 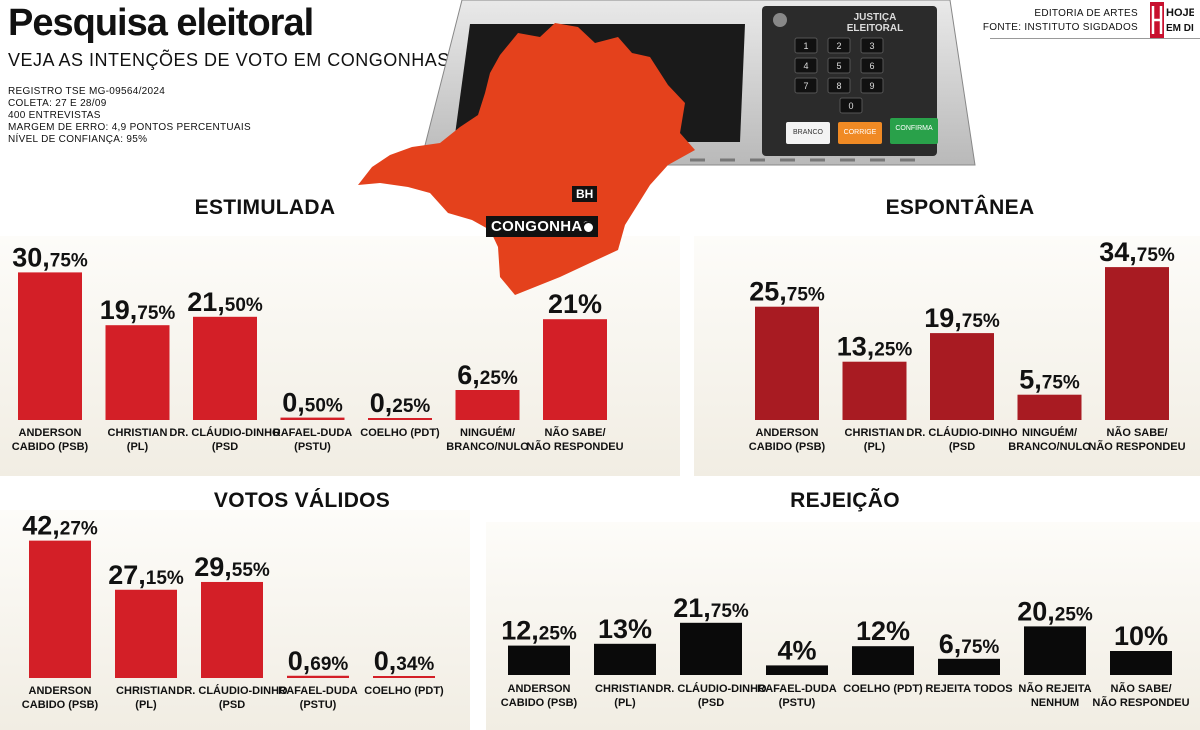 I want to click on bar-value-label: 6,25%, so click(x=487, y=375).